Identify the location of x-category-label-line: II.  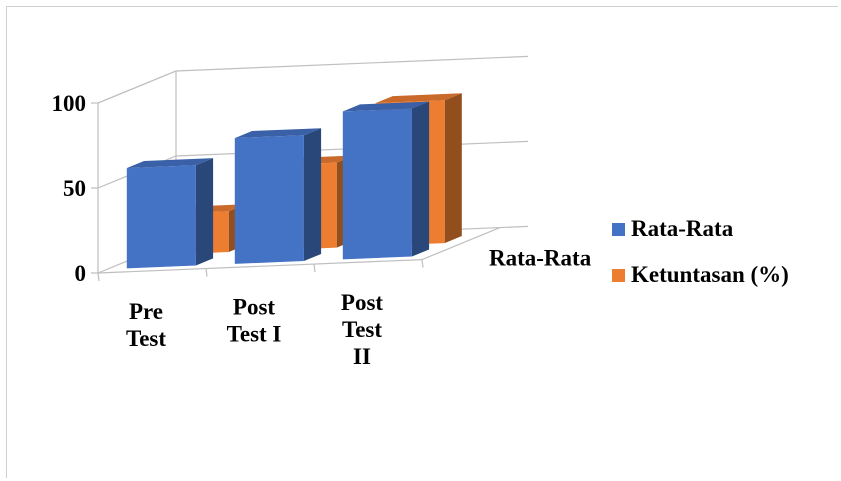
(362, 356).